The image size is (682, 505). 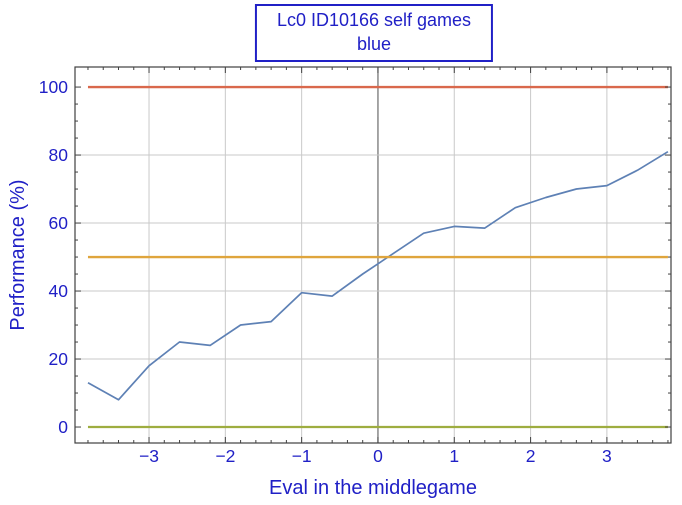 I want to click on x-tick-label: 2, so click(x=531, y=456).